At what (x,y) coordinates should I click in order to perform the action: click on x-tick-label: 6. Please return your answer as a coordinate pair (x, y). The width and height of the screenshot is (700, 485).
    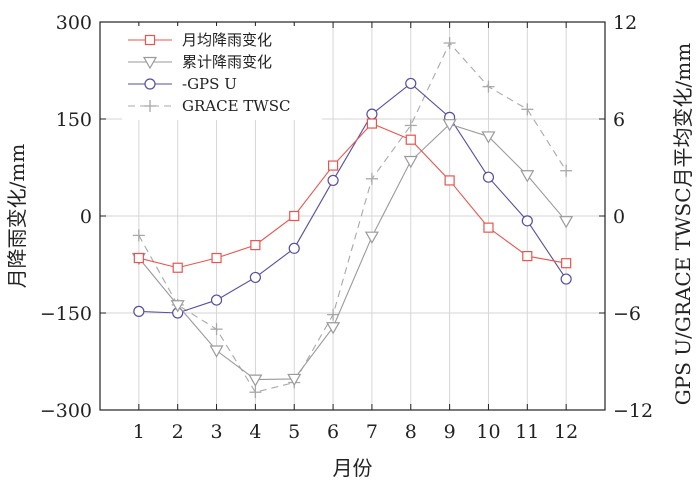
    Looking at the image, I should click on (333, 432).